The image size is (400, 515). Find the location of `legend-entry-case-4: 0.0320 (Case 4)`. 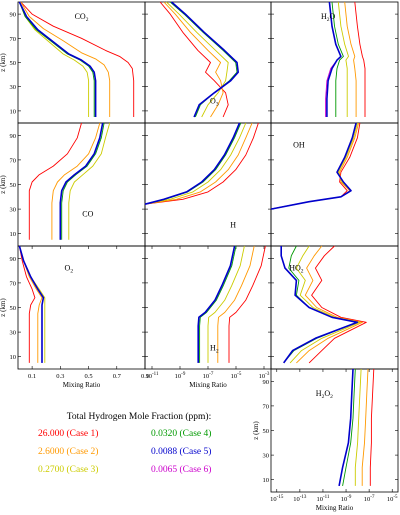

legend-entry-case-4: 0.0320 (Case 4) is located at coordinates (181, 434).